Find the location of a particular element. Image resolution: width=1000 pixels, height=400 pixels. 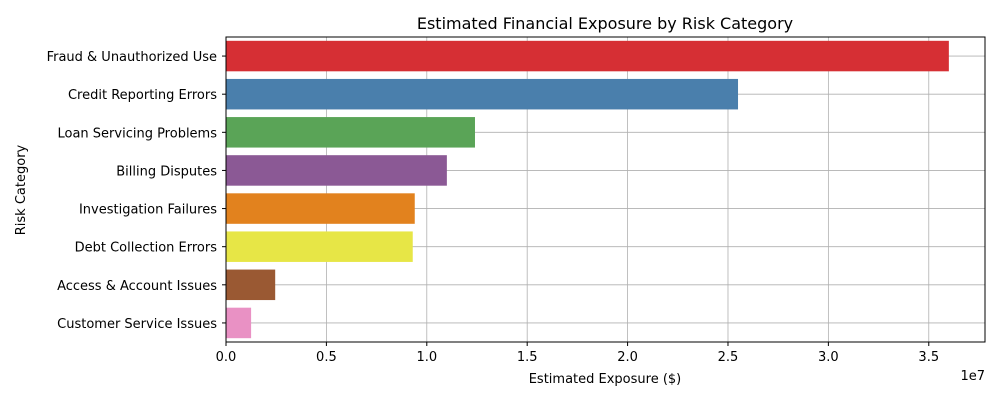

x-tick-label: 2.5 is located at coordinates (728, 357).